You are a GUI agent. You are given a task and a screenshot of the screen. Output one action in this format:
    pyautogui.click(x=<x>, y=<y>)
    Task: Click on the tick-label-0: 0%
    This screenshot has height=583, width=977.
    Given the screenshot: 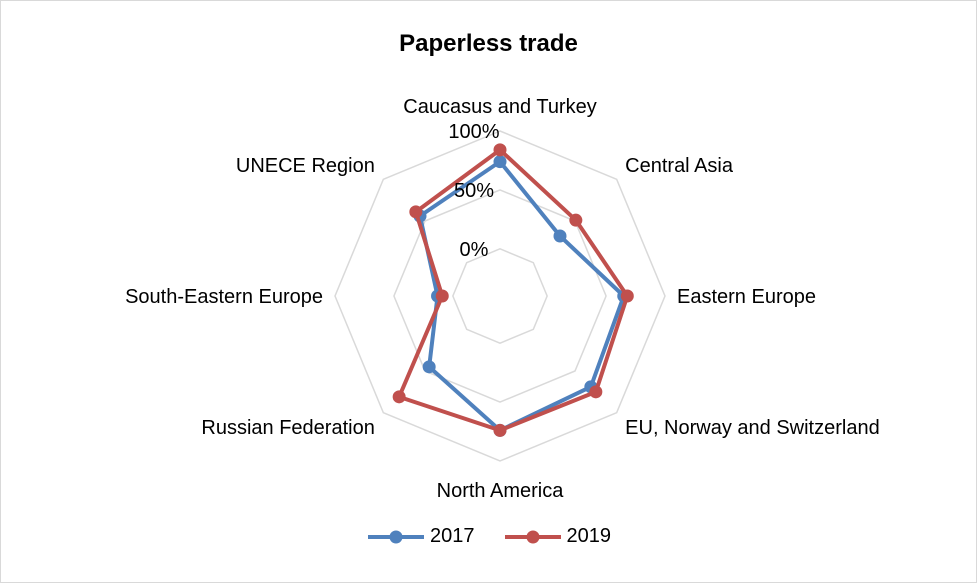 What is the action you would take?
    pyautogui.click(x=474, y=250)
    